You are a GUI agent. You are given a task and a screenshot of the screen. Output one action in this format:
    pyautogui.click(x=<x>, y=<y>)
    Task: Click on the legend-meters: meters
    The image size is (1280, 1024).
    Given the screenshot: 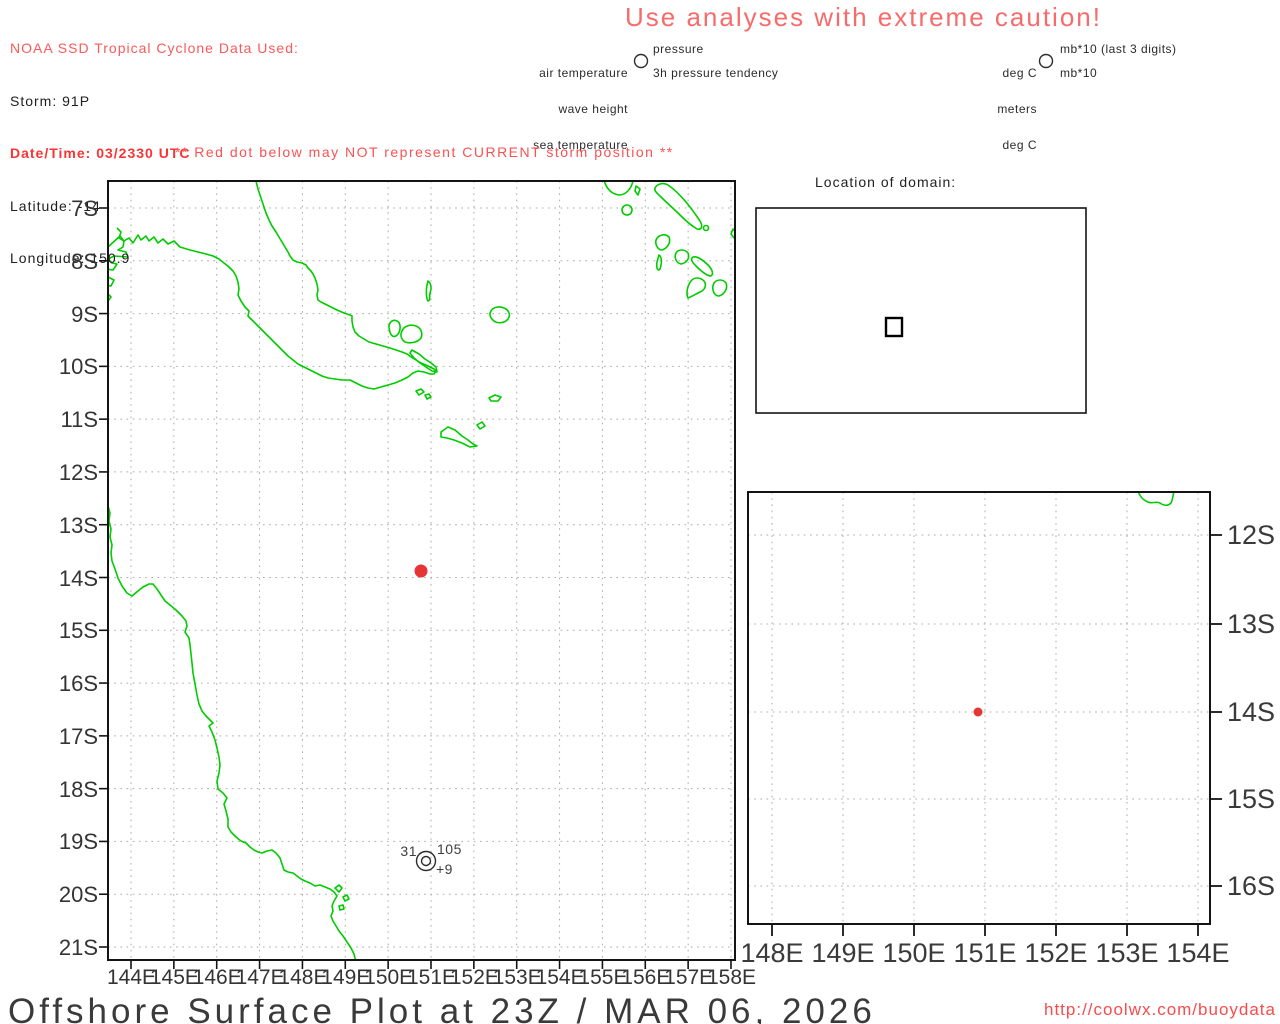 What is the action you would take?
    pyautogui.click(x=1017, y=109)
    